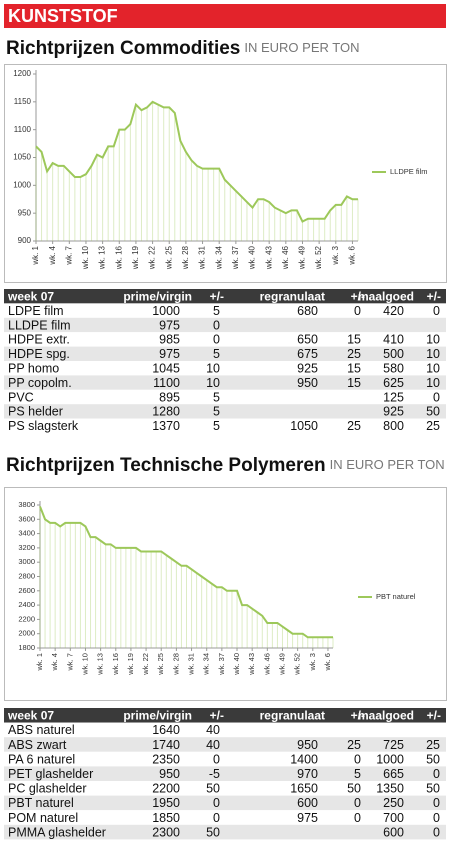 This screenshot has width=450, height=854. What do you see at coordinates (25, 212) in the screenshot?
I see `y-tick-label: 950` at bounding box center [25, 212].